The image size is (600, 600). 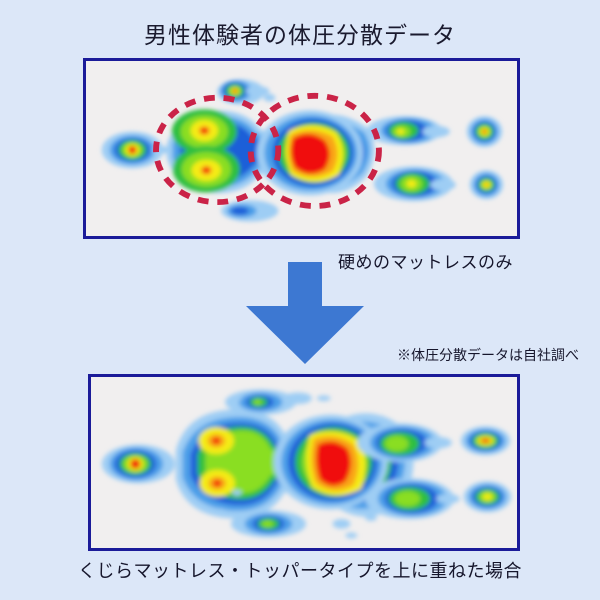 What do you see at coordinates (267, 150) in the screenshot?
I see `pressure-concentration-annotation` at bounding box center [267, 150].